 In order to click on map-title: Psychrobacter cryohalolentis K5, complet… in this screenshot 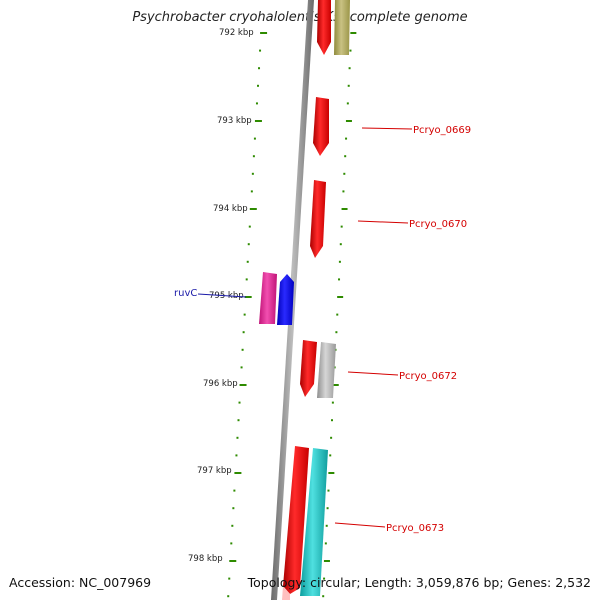, I will do `click(300, 17)`.